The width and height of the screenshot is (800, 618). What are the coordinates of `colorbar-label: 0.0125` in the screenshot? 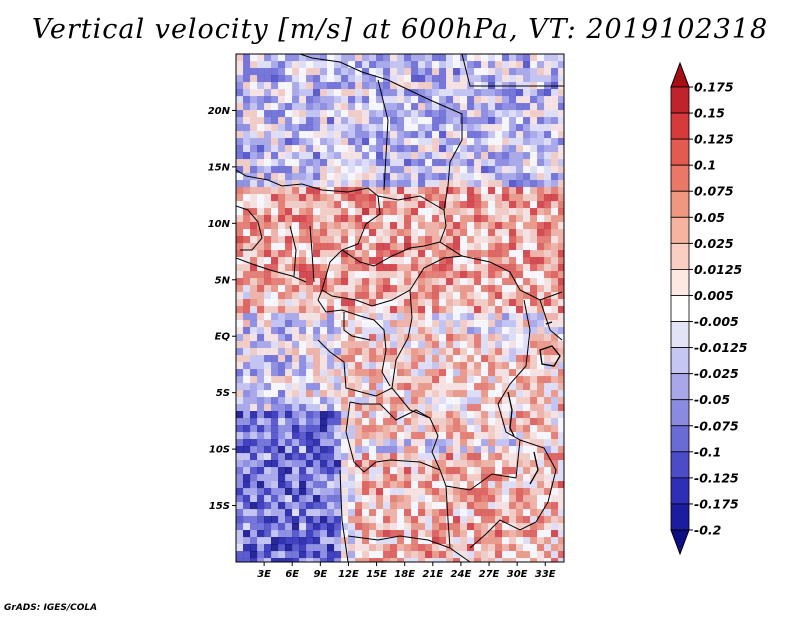 It's located at (718, 269).